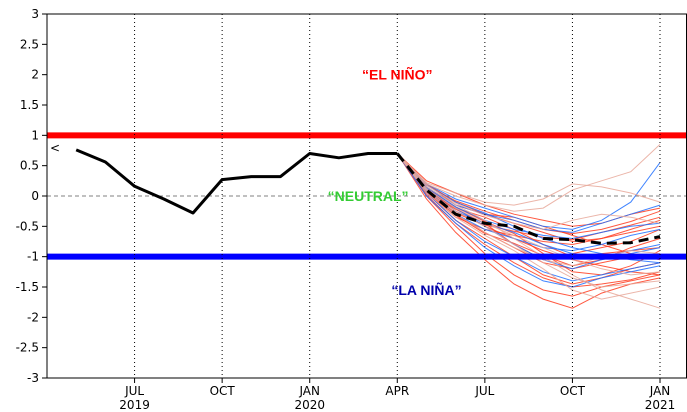 This screenshot has width=687, height=412. Describe the element at coordinates (55, 148) in the screenshot. I see `start-marker: <` at that location.